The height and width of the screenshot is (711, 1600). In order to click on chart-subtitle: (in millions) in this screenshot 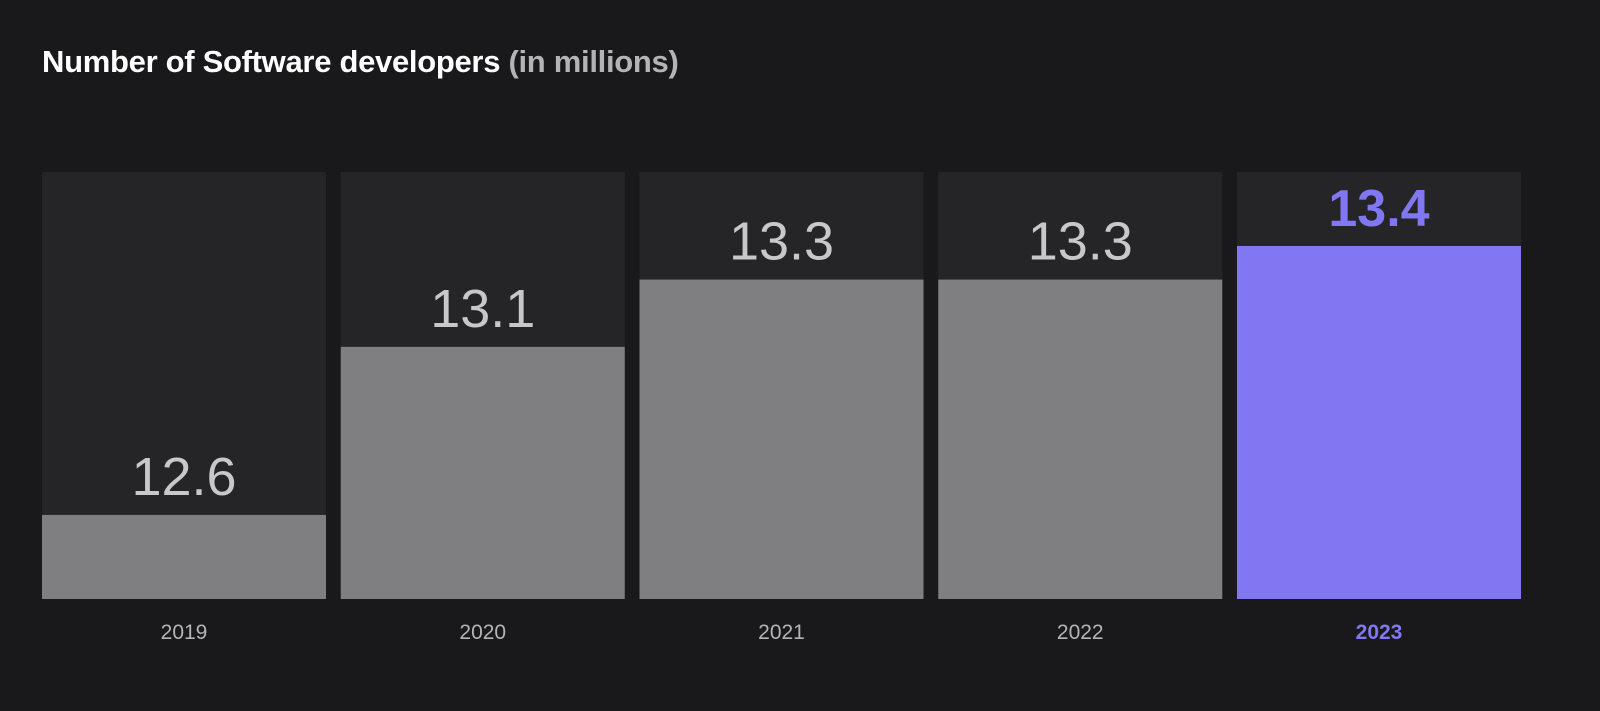, I will do `click(593, 61)`.